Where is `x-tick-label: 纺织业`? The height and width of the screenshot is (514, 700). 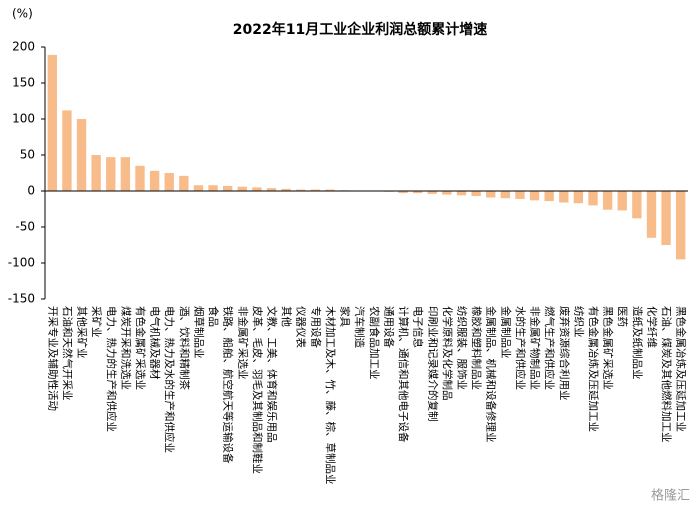 x-tick-label: 纺织业 is located at coordinates (578, 322).